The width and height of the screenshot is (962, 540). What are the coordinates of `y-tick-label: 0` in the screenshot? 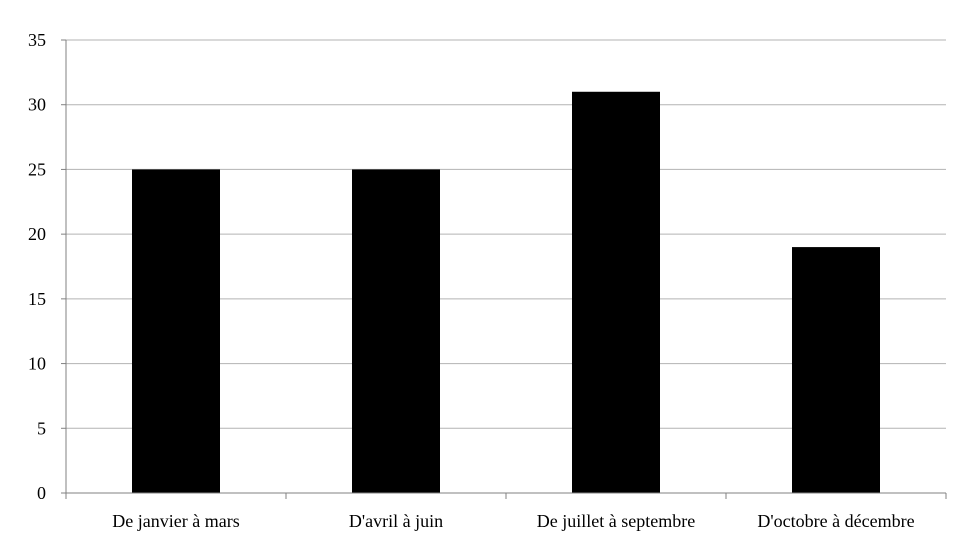 It's located at (41, 493).